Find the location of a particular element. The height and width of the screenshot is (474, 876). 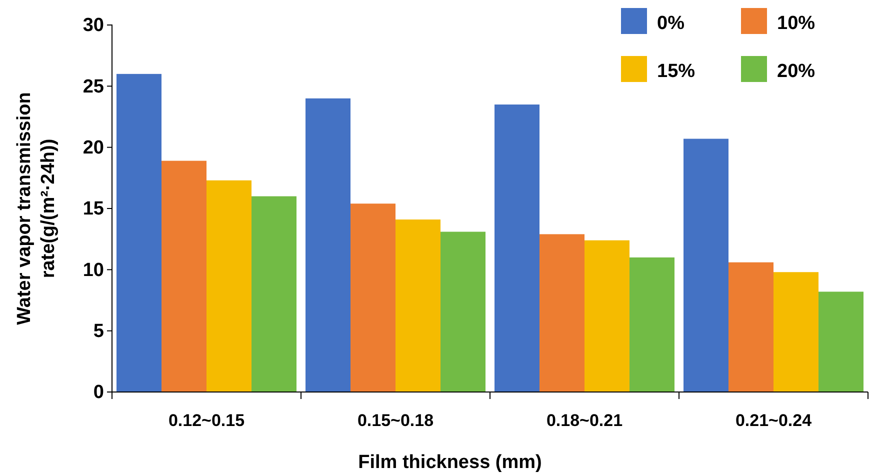

y-tick-label: 15 is located at coordinates (93, 209).